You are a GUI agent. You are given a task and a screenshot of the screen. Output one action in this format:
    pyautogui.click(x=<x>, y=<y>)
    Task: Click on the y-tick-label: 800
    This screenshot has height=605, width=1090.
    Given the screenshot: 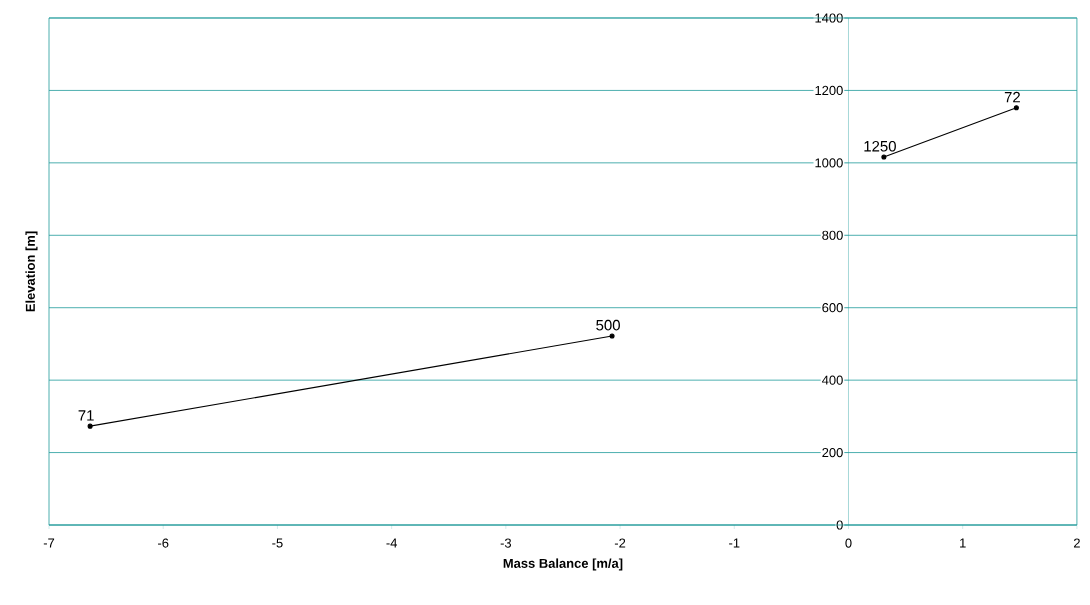 What is the action you would take?
    pyautogui.click(x=832, y=235)
    